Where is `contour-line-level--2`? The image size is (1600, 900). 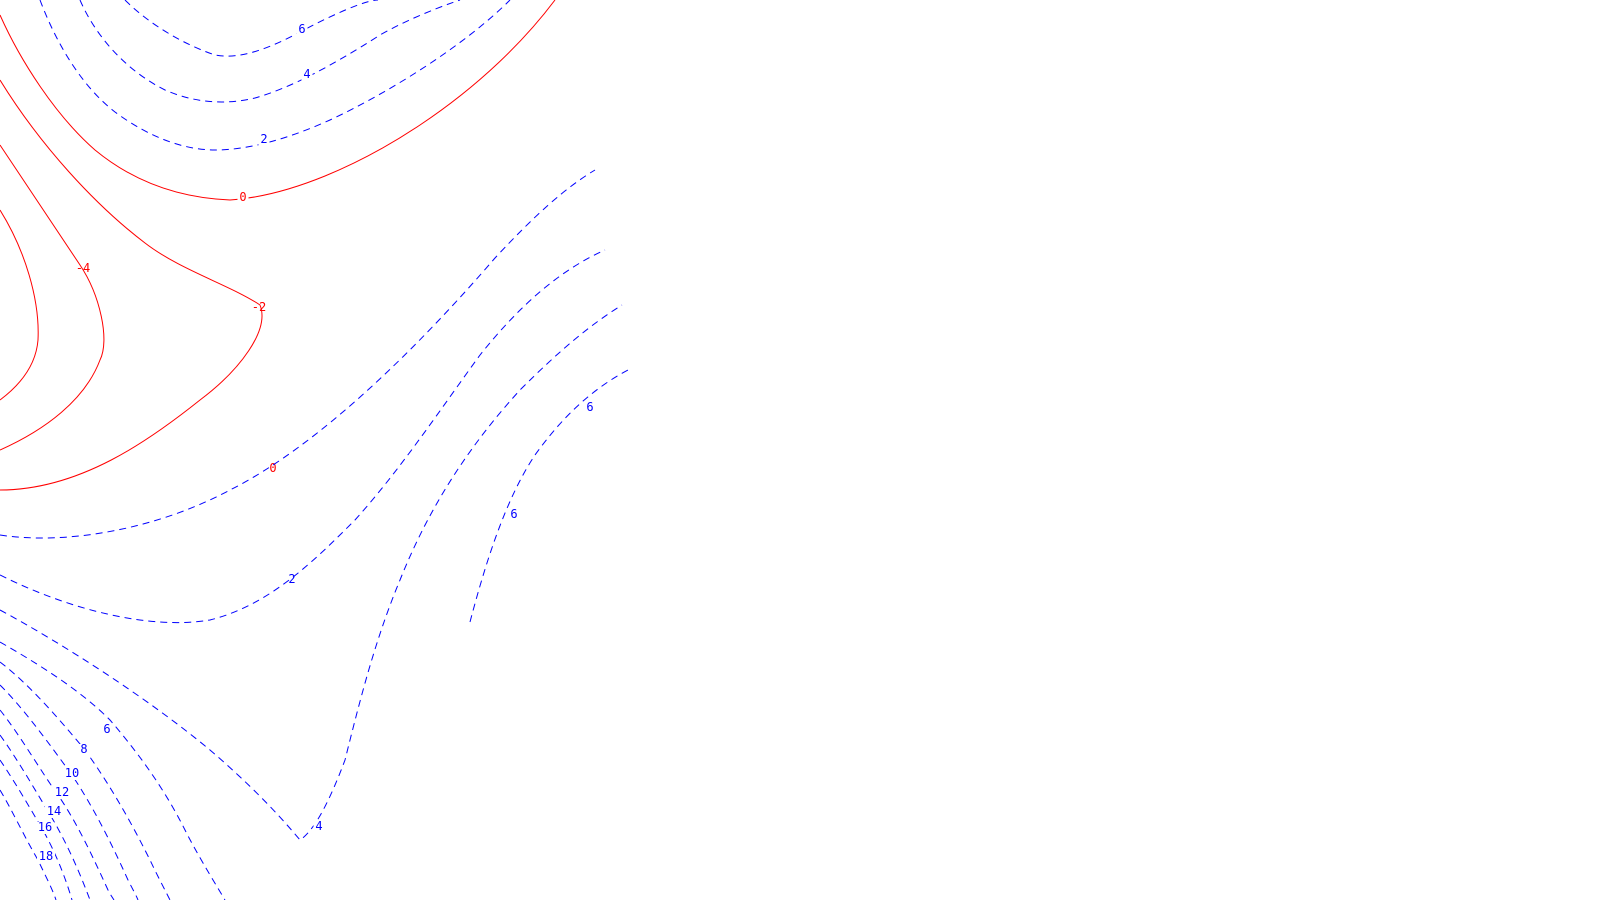
contour-line-level--2 is located at coordinates (52, 297).